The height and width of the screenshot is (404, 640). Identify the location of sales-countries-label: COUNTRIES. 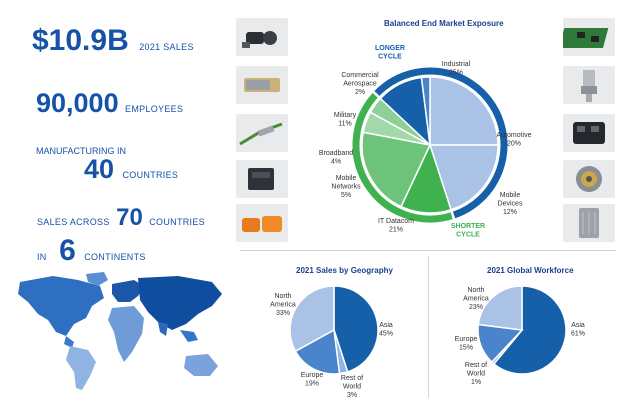
(177, 222).